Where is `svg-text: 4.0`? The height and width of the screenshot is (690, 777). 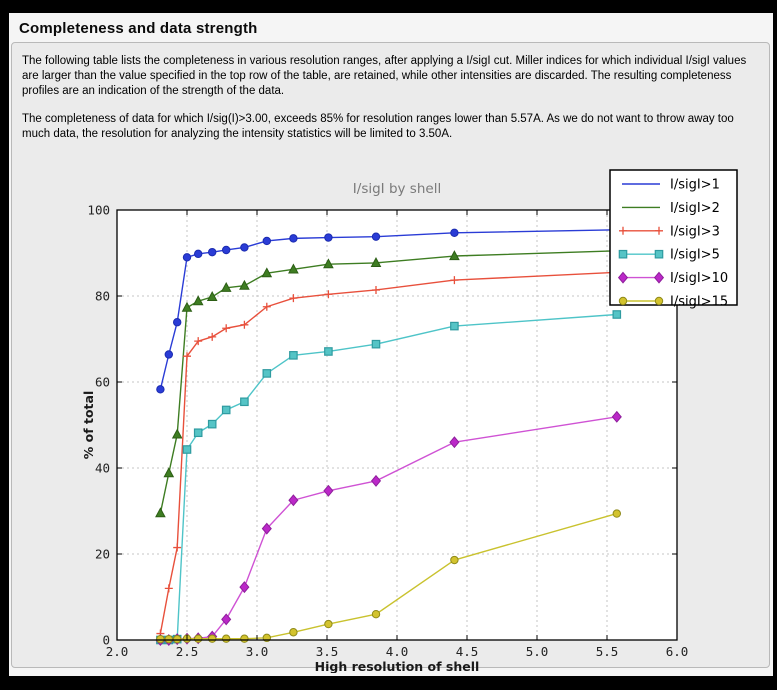 svg-text: 4.0 is located at coordinates (397, 651).